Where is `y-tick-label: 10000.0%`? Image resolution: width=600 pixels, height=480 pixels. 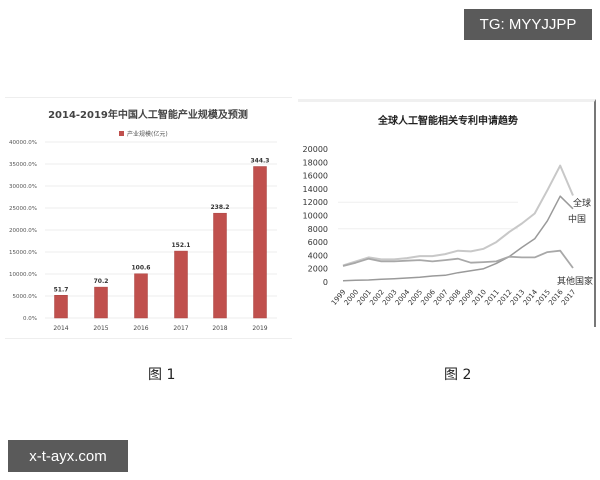 y-tick-label: 10000.0% is located at coordinates (23, 275).